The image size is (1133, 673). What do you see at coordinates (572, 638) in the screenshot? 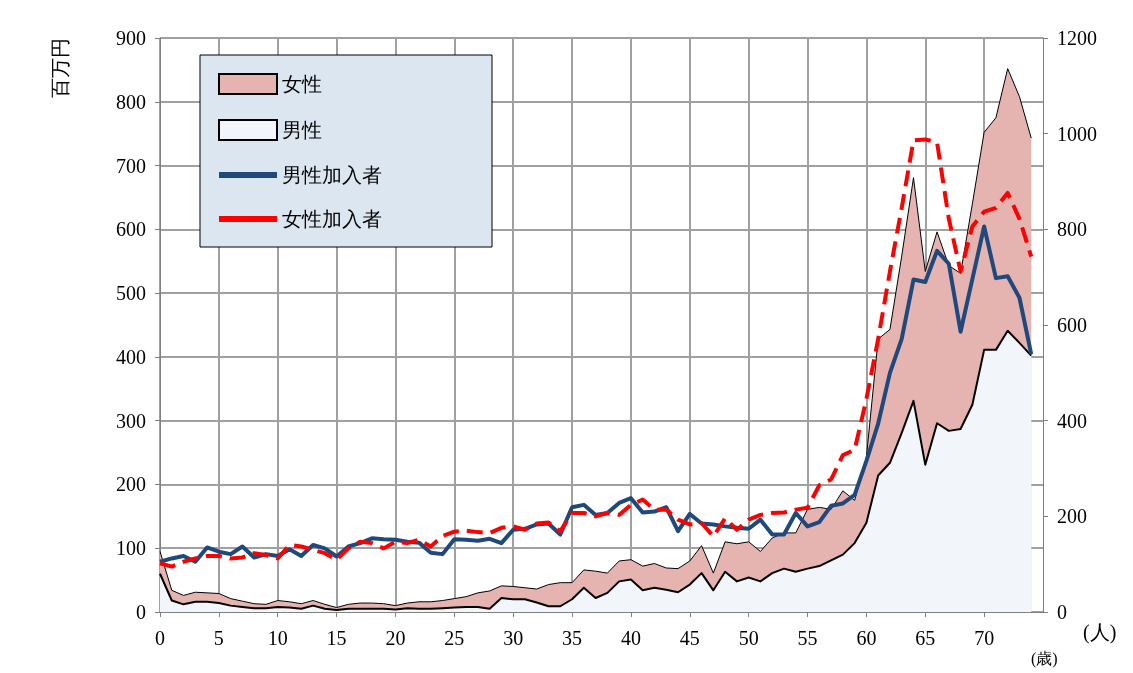
I see `x-tick-label: 35` at bounding box center [572, 638].